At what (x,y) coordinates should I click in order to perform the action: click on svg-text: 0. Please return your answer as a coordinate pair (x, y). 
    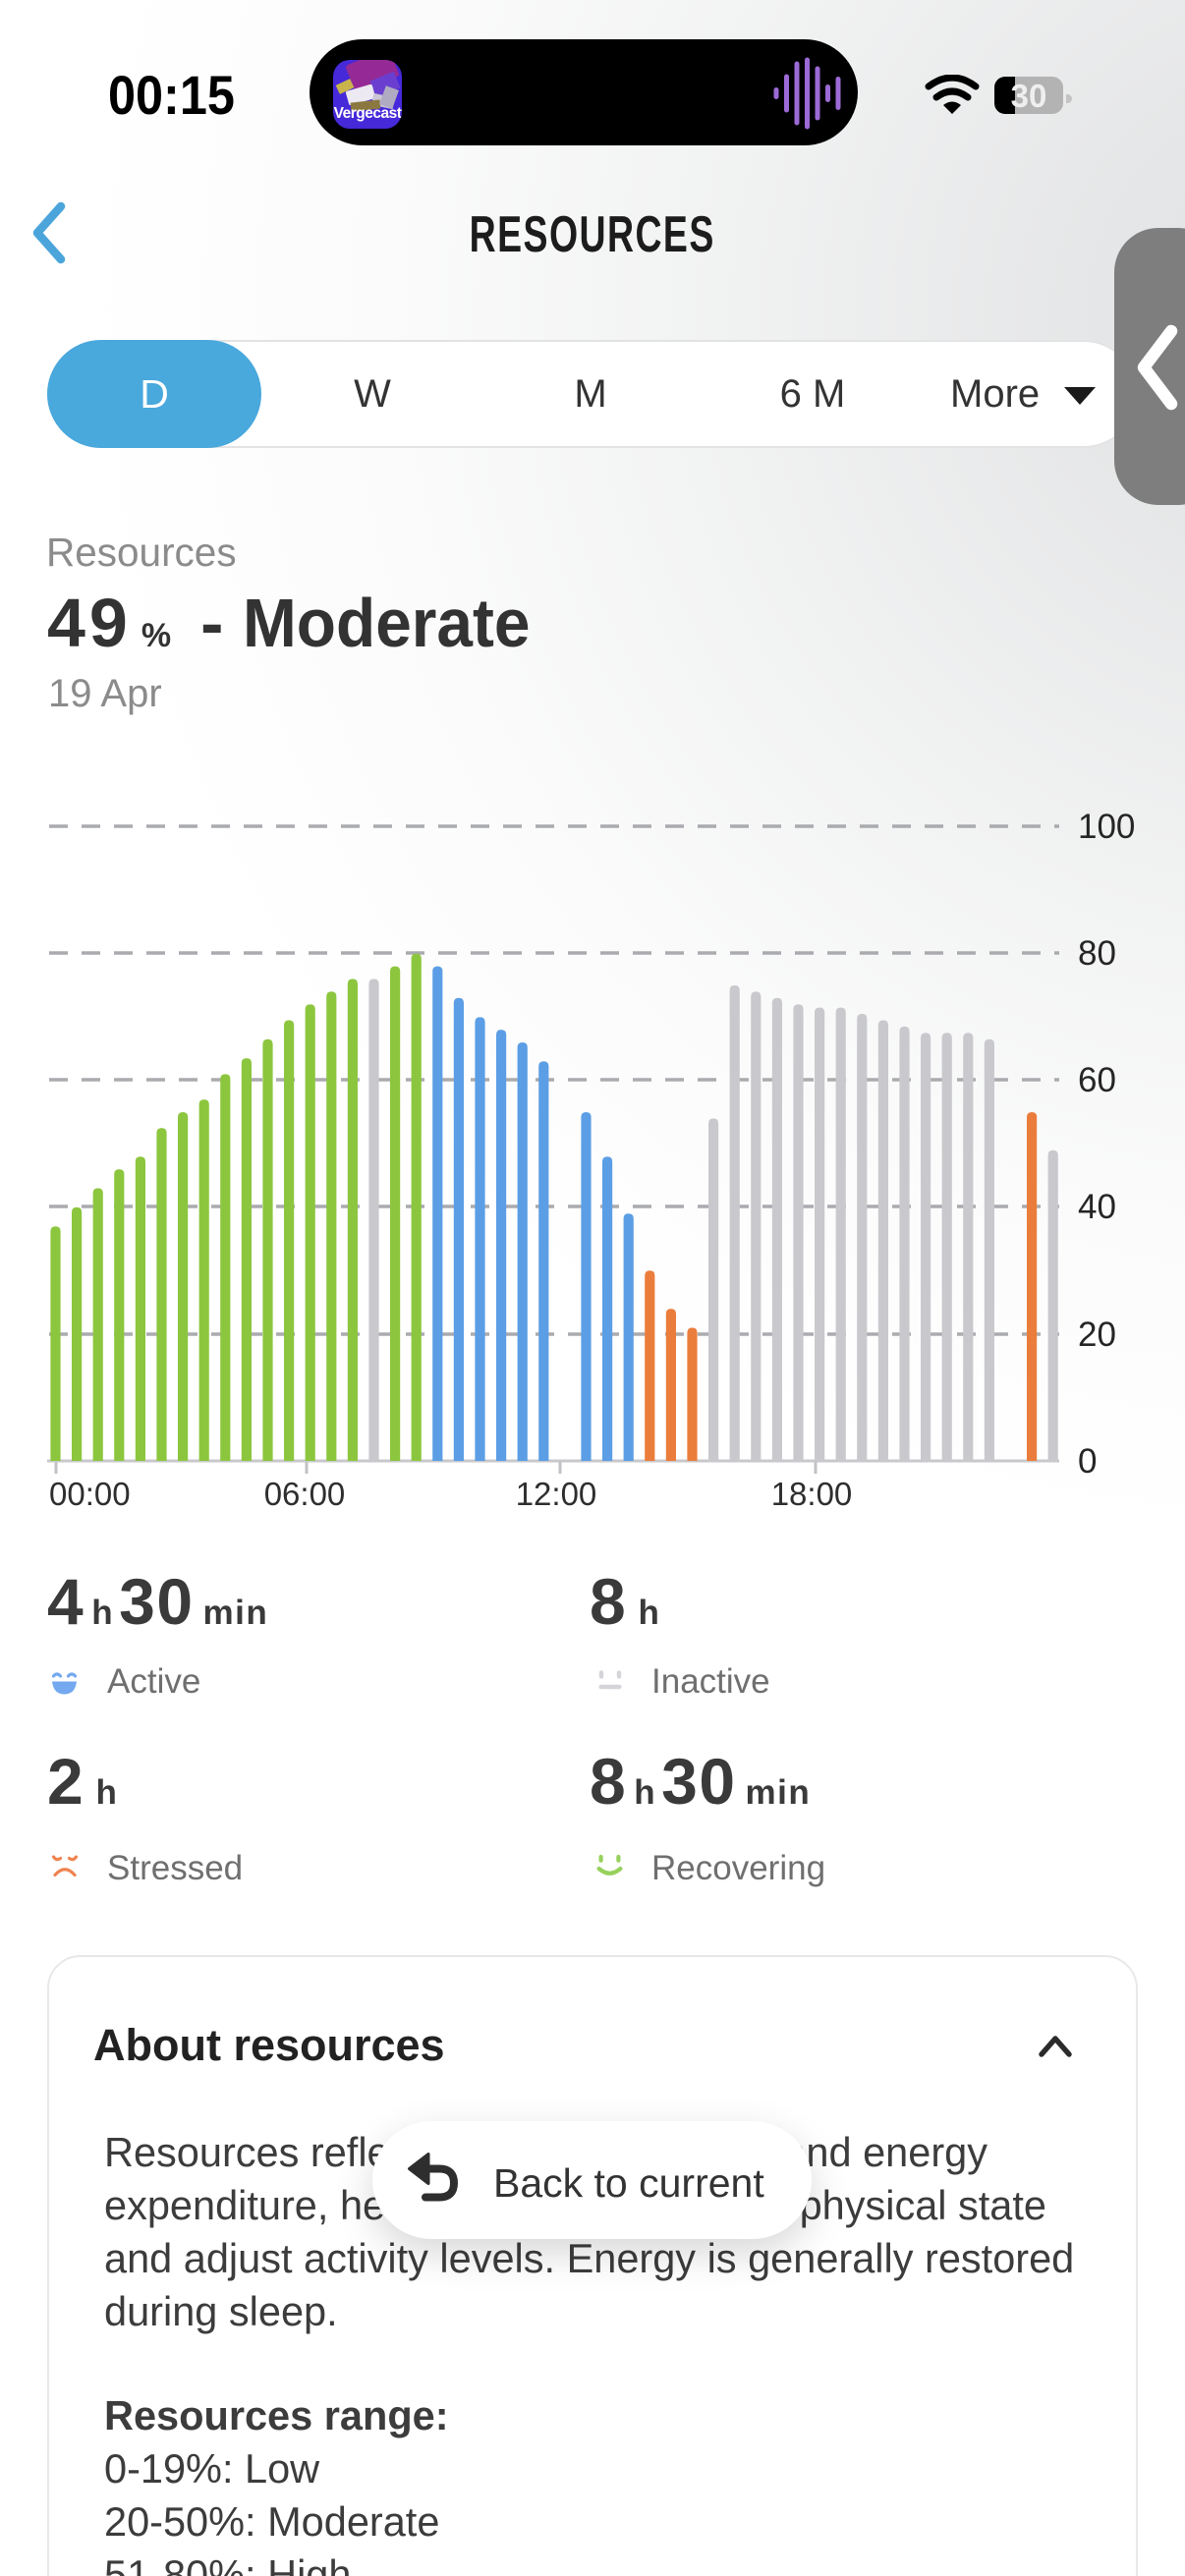
    Looking at the image, I should click on (1088, 1461).